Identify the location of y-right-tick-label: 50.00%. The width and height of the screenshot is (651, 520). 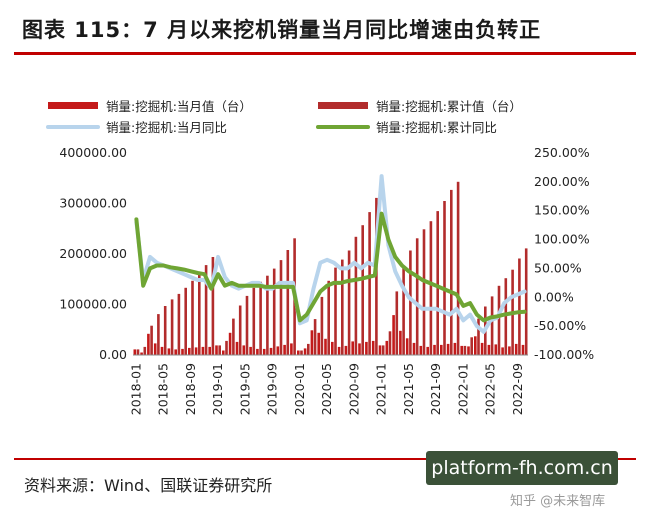
(558, 267).